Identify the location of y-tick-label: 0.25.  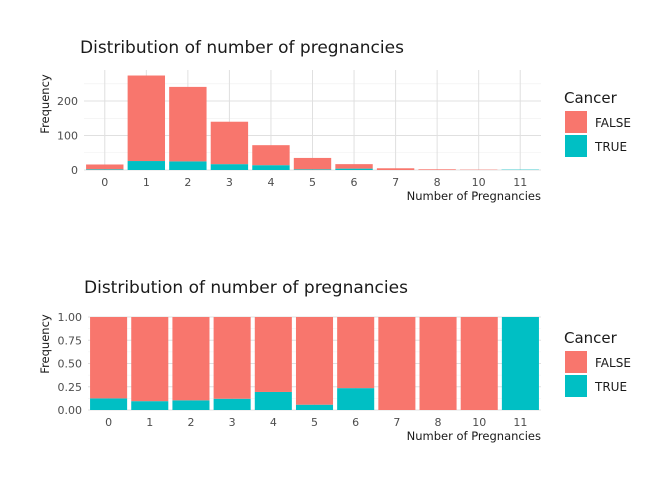
(70, 387).